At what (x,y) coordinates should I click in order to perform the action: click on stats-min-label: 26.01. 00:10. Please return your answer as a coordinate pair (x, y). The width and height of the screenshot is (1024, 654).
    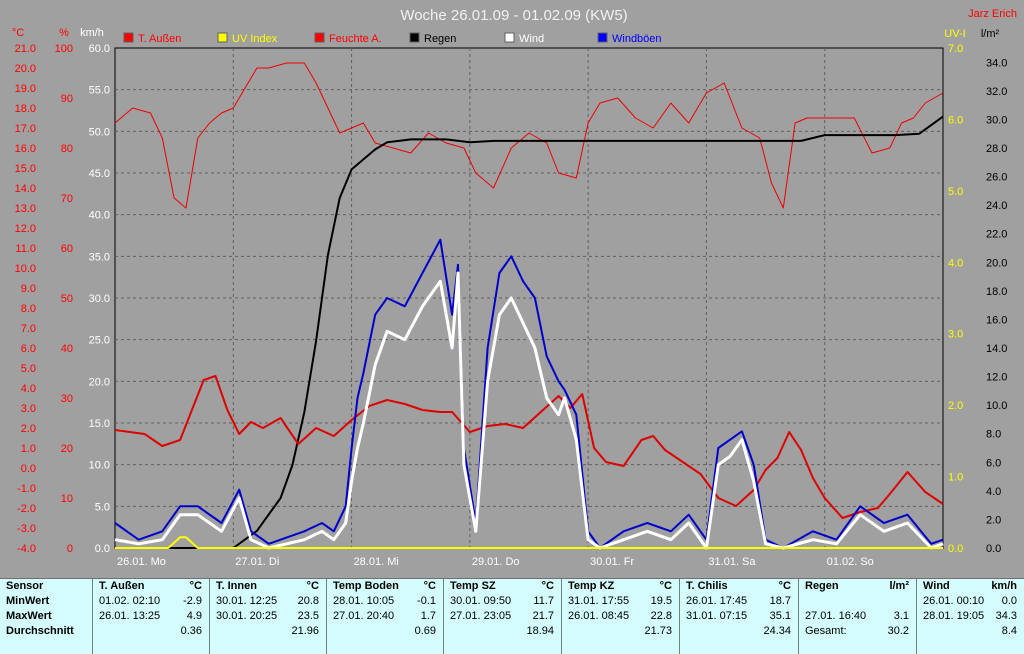
    Looking at the image, I should click on (954, 601).